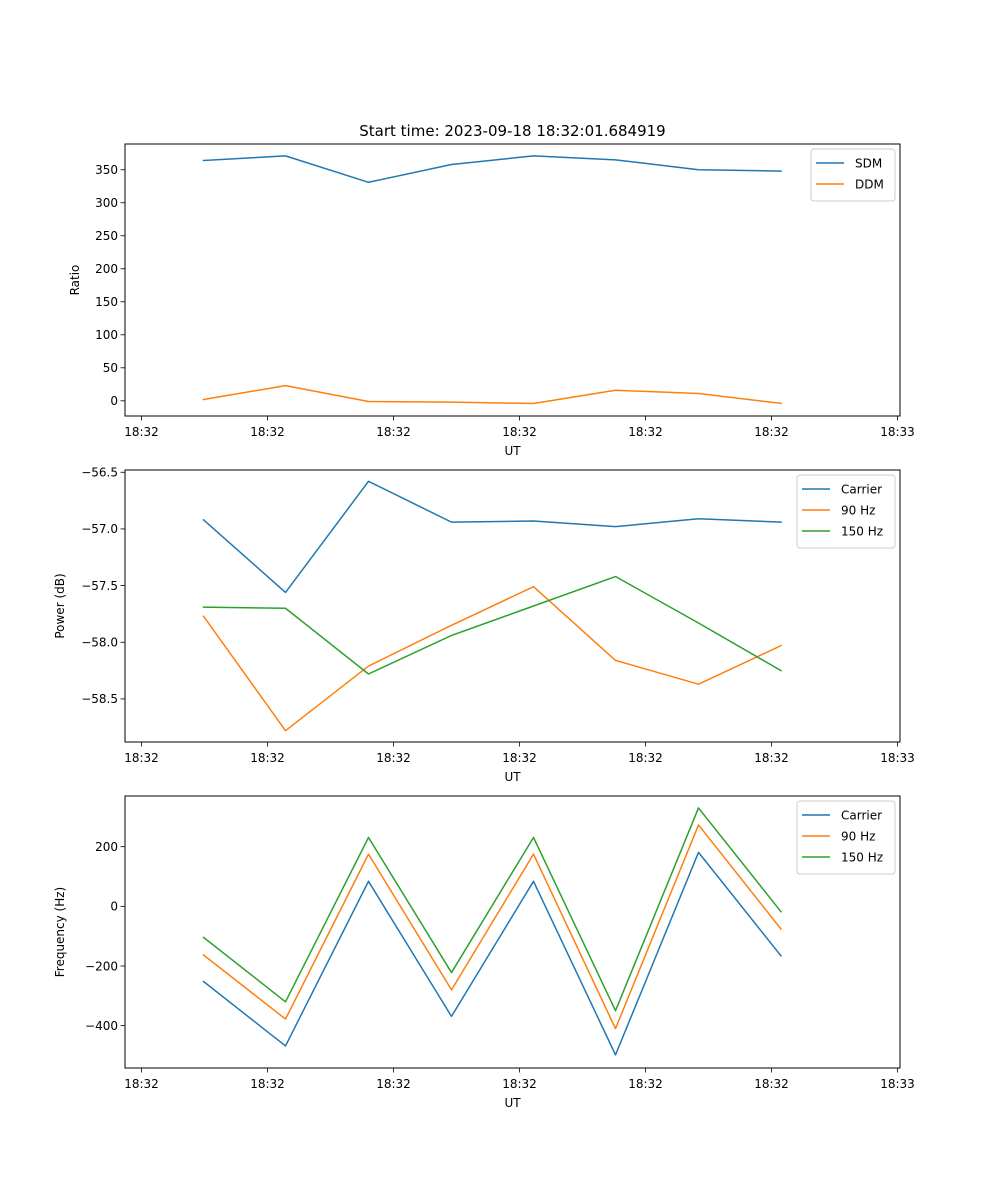  I want to click on legend-entry-label: DDM, so click(869, 184).